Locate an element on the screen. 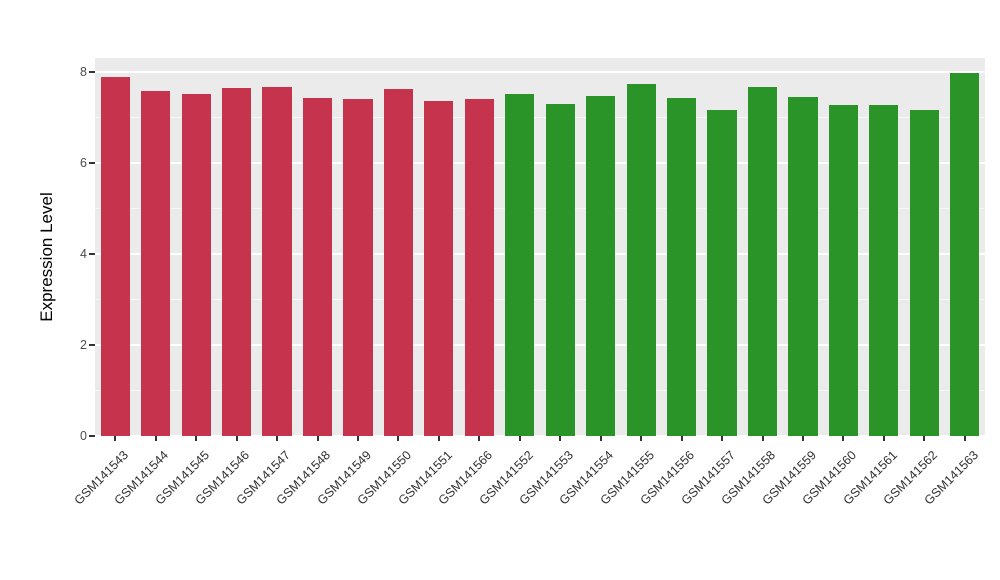  y-tick-label: 0 is located at coordinates (83, 436).